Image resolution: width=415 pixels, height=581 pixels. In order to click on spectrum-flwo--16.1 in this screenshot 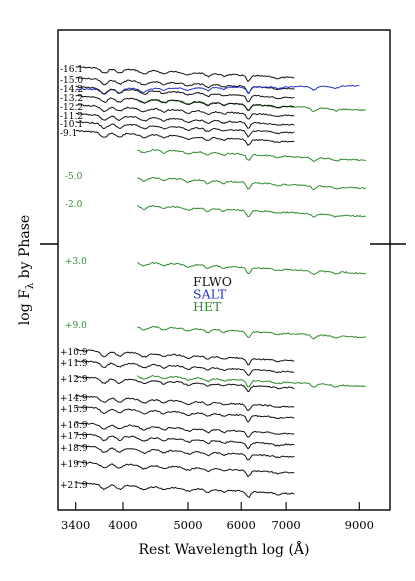, I will do `click(185, 74)`.